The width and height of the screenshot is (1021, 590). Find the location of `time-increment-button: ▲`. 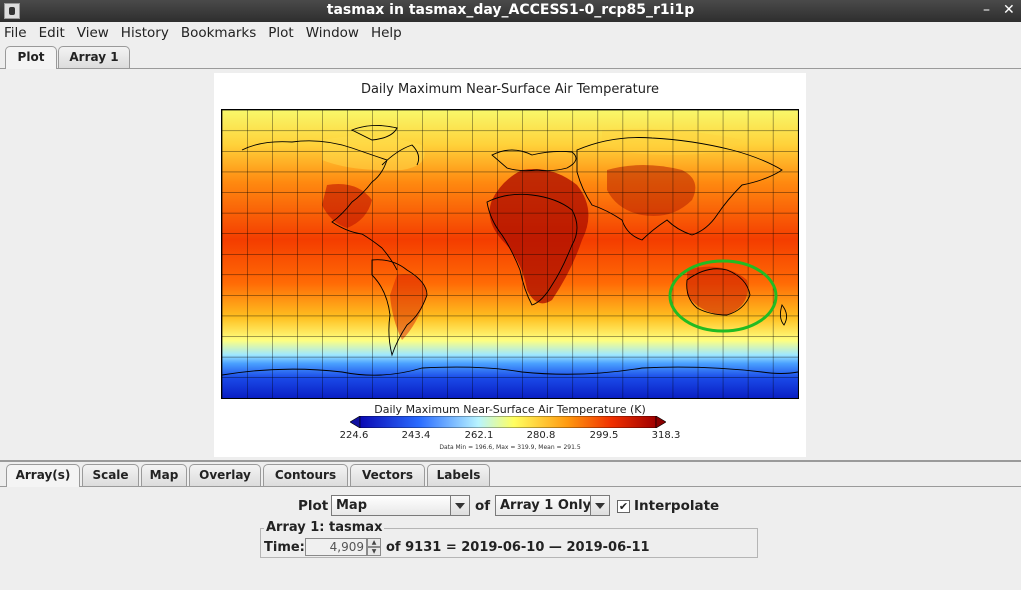

time-increment-button: ▲ is located at coordinates (374, 542).